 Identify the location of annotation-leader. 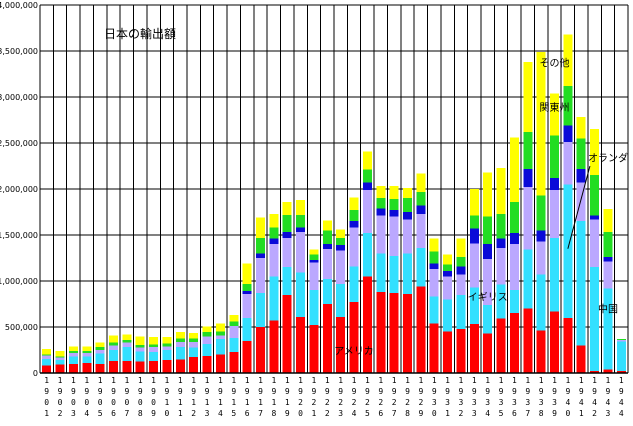
(579, 207).